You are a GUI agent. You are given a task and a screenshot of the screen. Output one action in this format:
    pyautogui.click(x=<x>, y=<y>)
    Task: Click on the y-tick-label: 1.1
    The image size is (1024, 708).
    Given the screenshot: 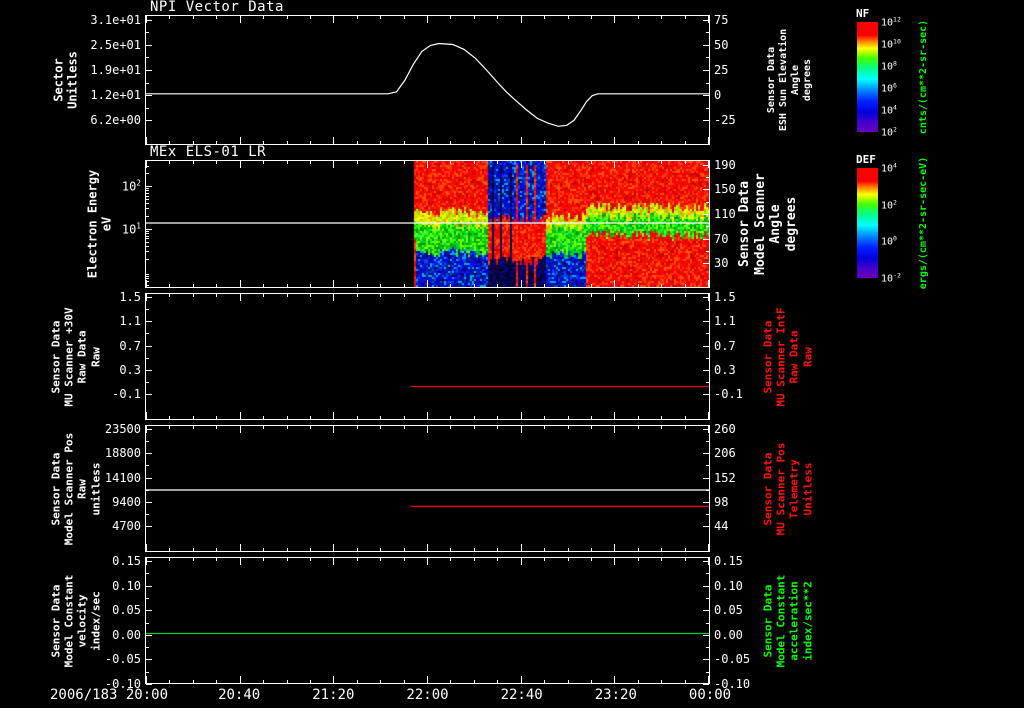 What is the action you would take?
    pyautogui.click(x=130, y=321)
    